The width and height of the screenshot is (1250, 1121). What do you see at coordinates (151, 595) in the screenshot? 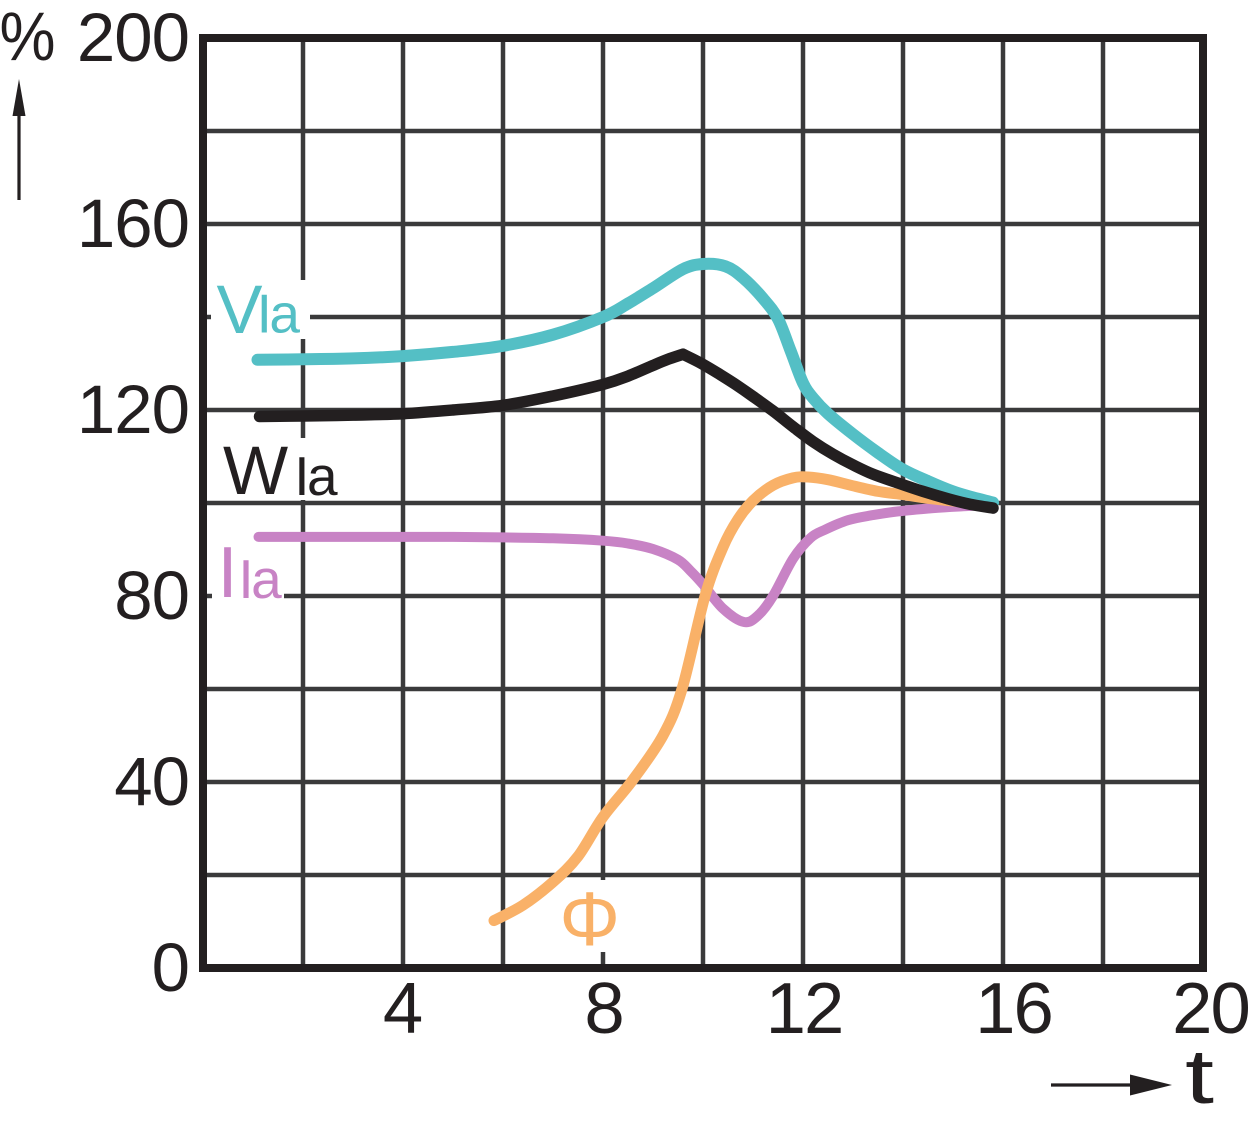
I see `svg-text: 80` at bounding box center [151, 595].